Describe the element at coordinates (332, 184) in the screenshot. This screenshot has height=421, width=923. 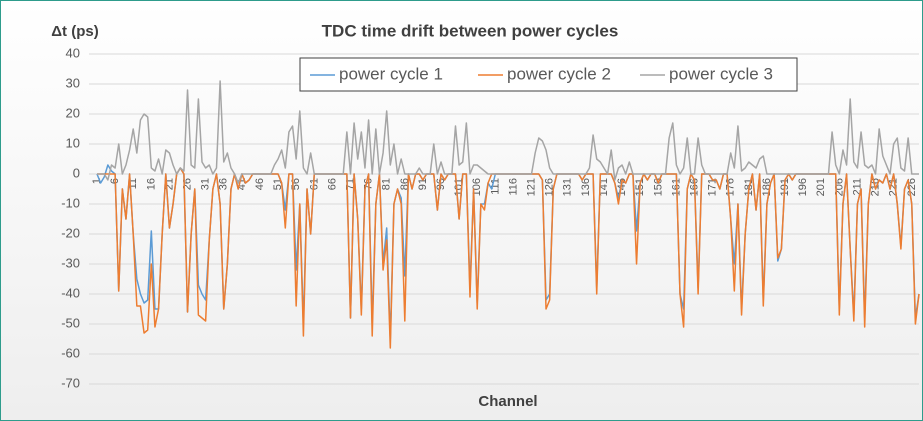
I see `x-tick-label: 66` at that location.